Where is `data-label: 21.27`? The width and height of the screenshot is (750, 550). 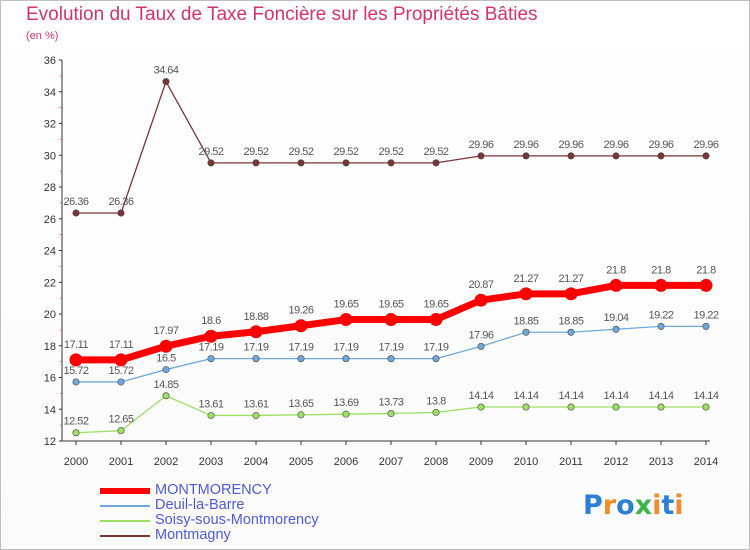
data-label: 21.27 is located at coordinates (570, 279).